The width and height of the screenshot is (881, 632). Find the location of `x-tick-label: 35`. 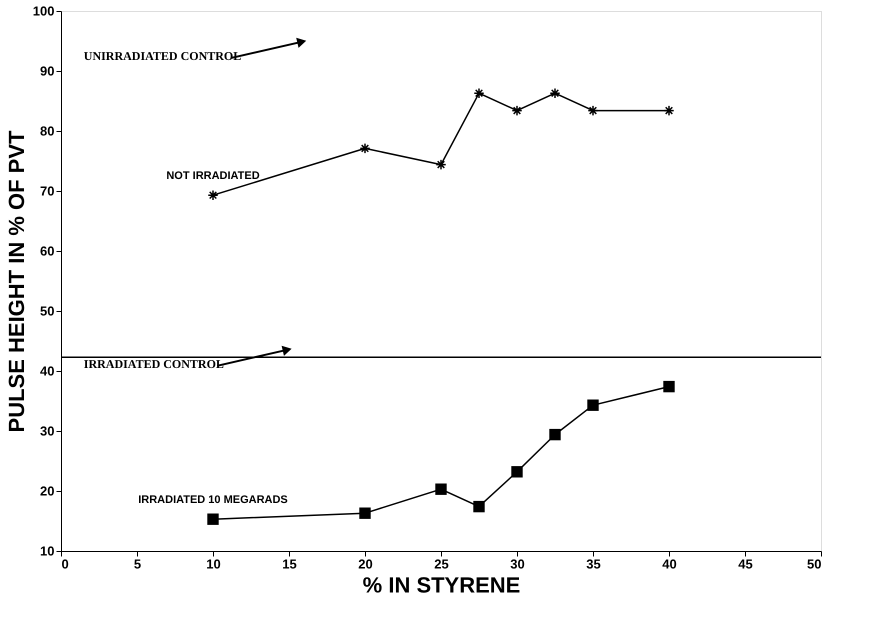

x-tick-label: 35 is located at coordinates (593, 564).